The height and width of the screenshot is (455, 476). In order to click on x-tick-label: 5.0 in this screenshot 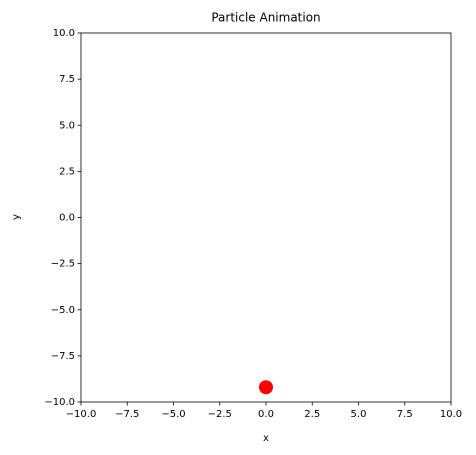, I will do `click(359, 414)`.